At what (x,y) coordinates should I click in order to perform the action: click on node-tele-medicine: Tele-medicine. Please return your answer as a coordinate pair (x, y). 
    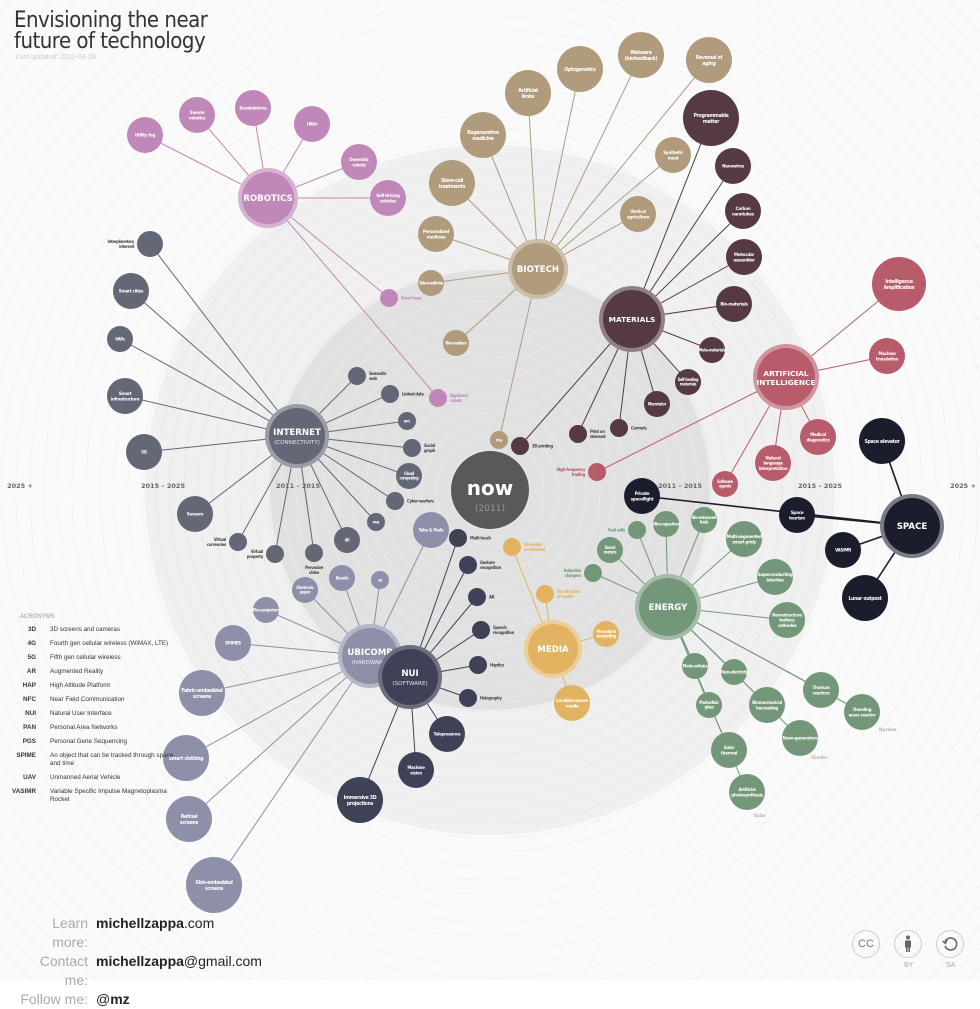
    Looking at the image, I should click on (431, 283).